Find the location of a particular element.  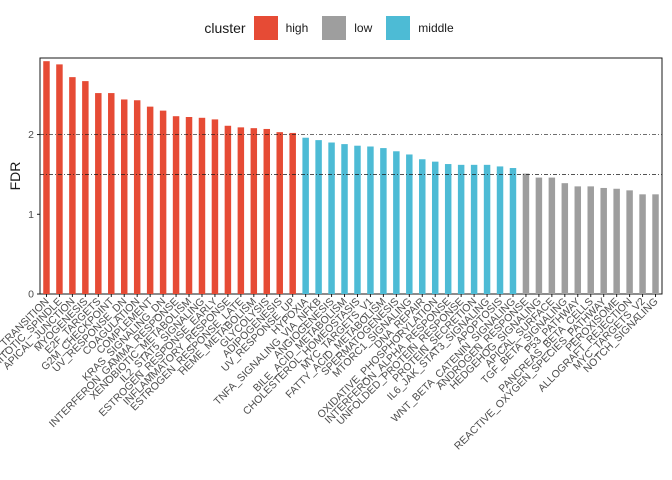

legend-item-low: low is located at coordinates (347, 28).